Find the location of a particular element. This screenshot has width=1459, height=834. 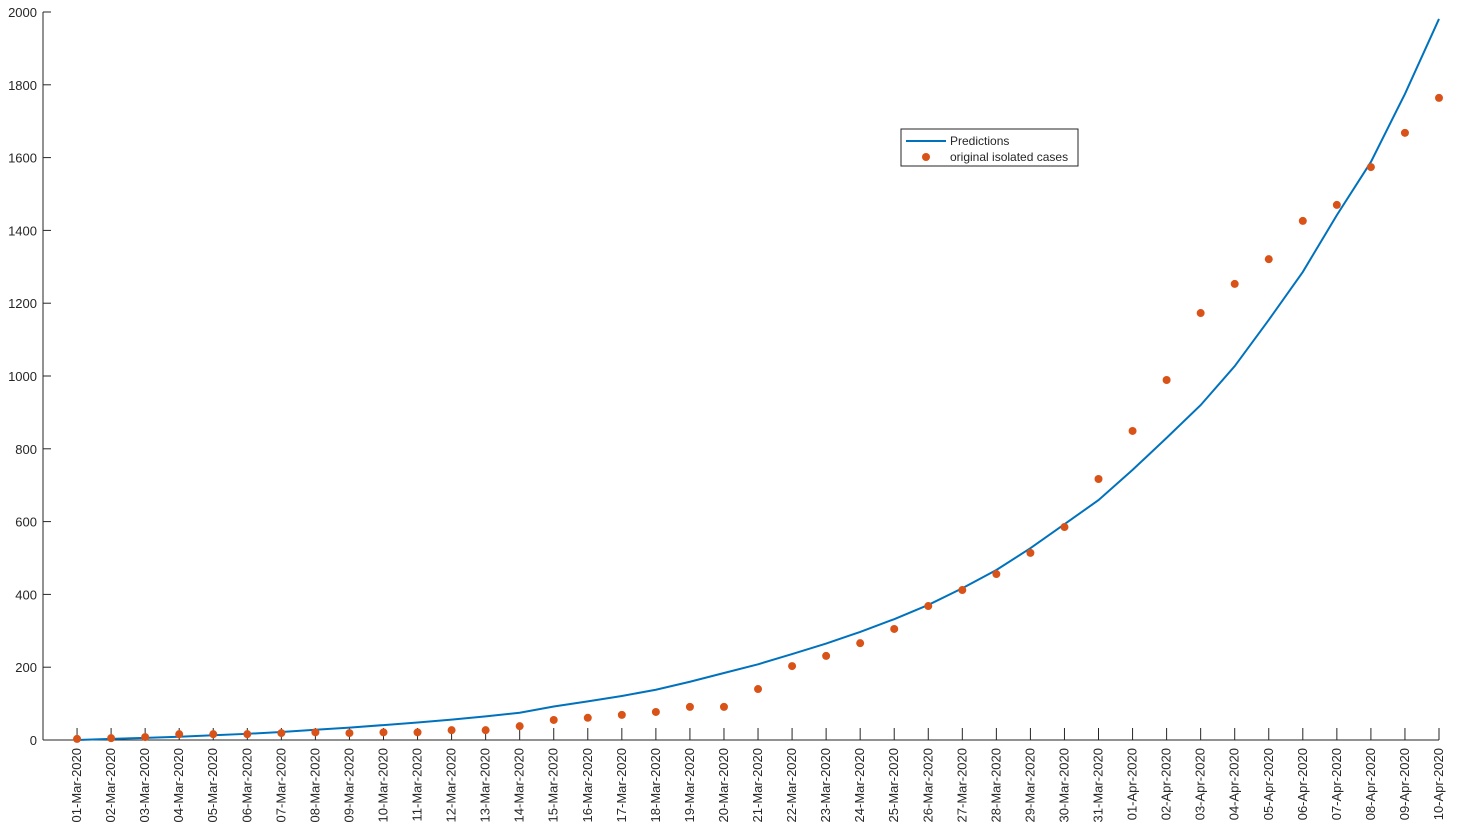

x-tick-label: 27-Mar-2020 is located at coordinates (961, 785).